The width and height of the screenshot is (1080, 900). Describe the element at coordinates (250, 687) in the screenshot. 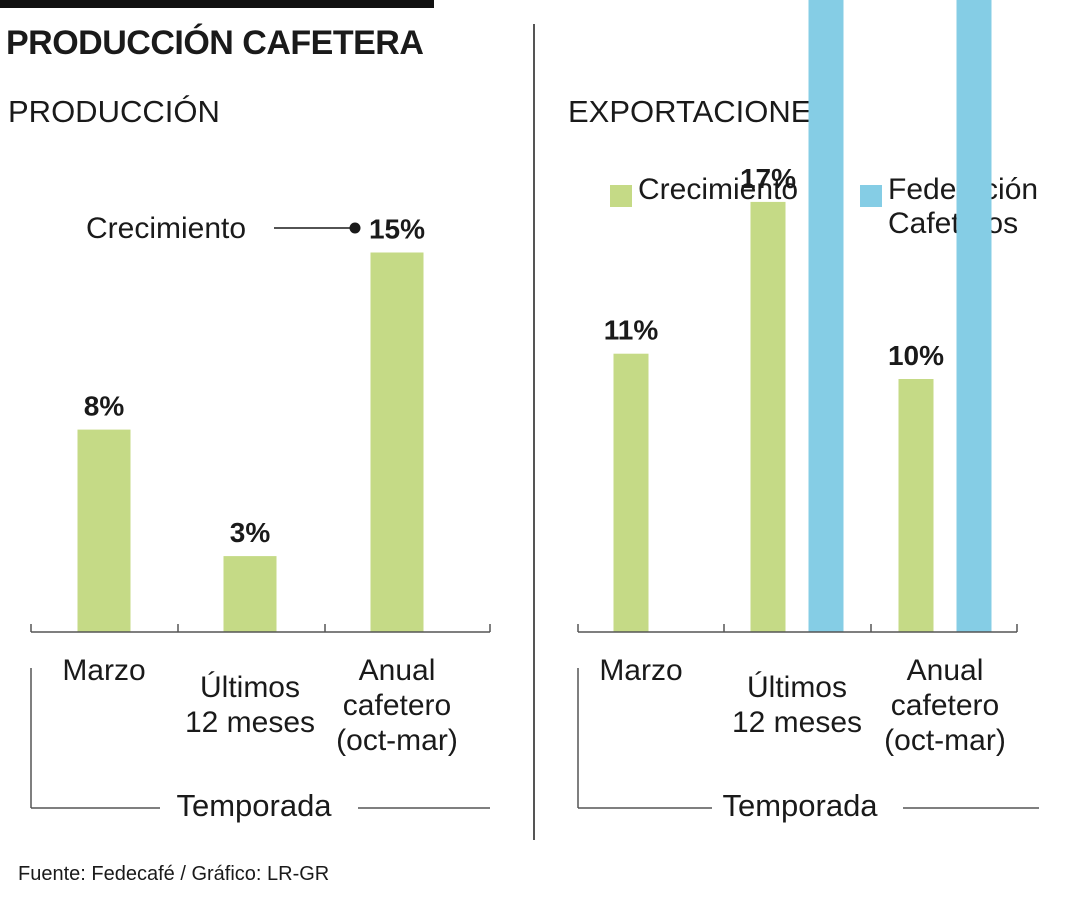

I see `tick-label-0-1: Últimos` at that location.